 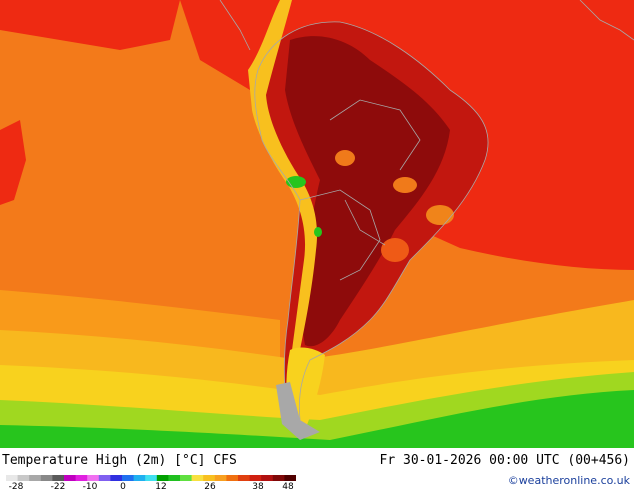 I want to click on valid-time: Fr 30-01-2026 00:00 UTC (00+456), so click(x=504, y=460).